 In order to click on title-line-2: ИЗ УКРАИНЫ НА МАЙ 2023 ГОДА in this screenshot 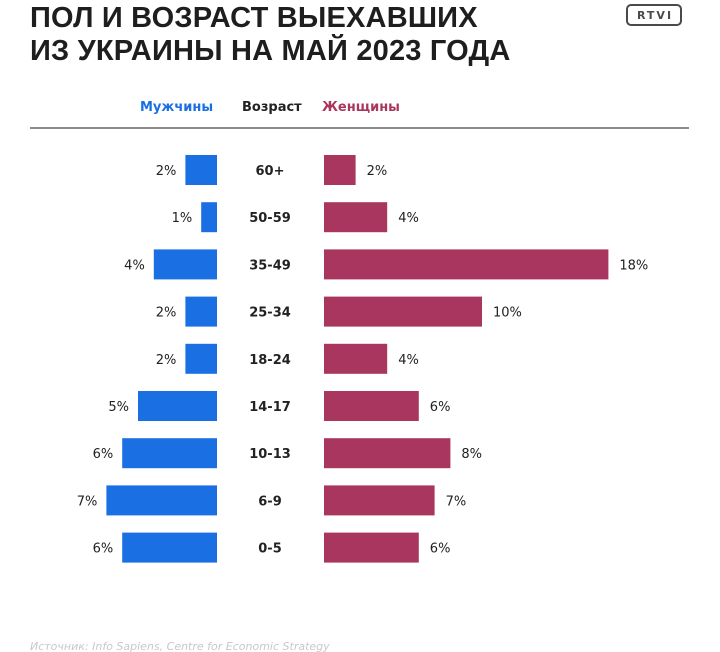, I will do `click(270, 51)`.